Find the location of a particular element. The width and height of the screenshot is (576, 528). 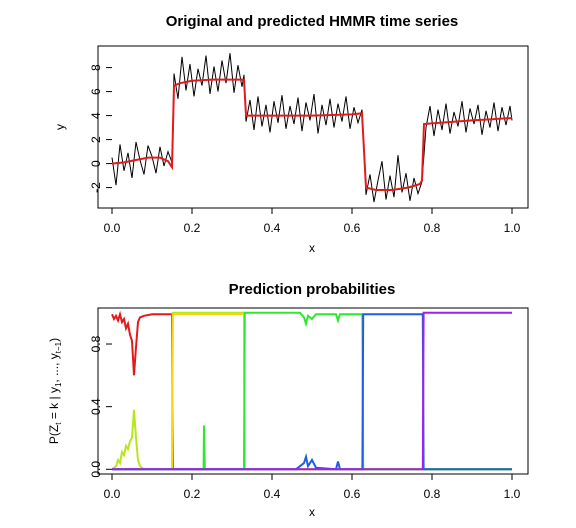

bottom-x-axis: 0.0 0.2 0.4 0.6 0.8 1.0 is located at coordinates (312, 487).